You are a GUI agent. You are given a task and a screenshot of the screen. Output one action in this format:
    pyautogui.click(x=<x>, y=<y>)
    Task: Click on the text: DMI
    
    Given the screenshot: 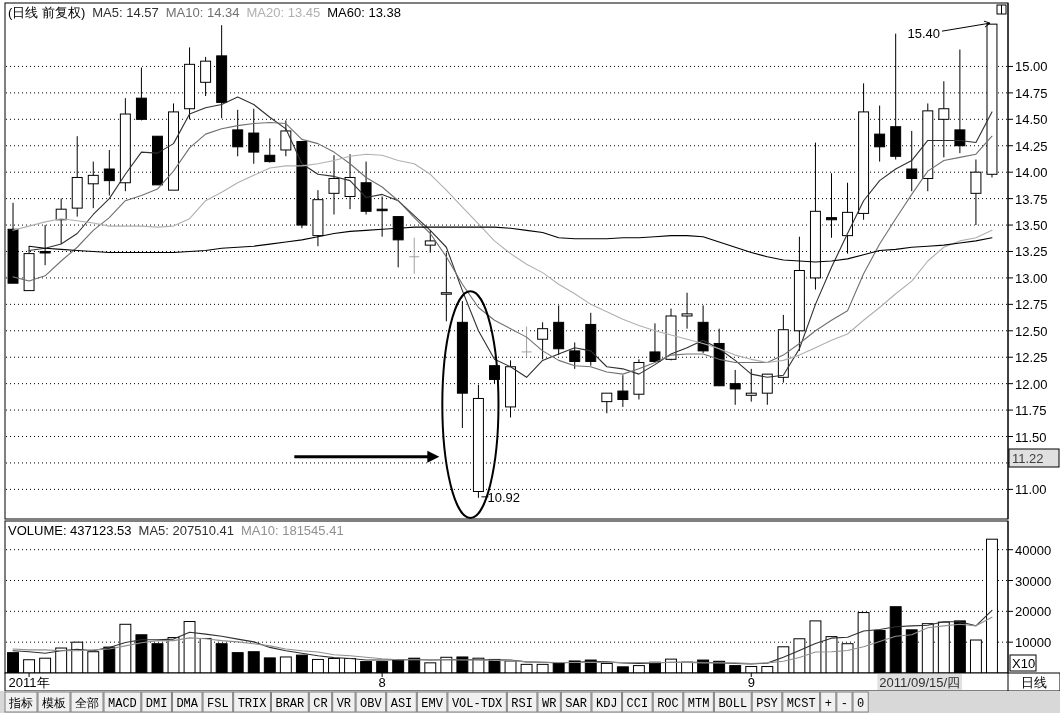 What is the action you would take?
    pyautogui.click(x=156, y=704)
    